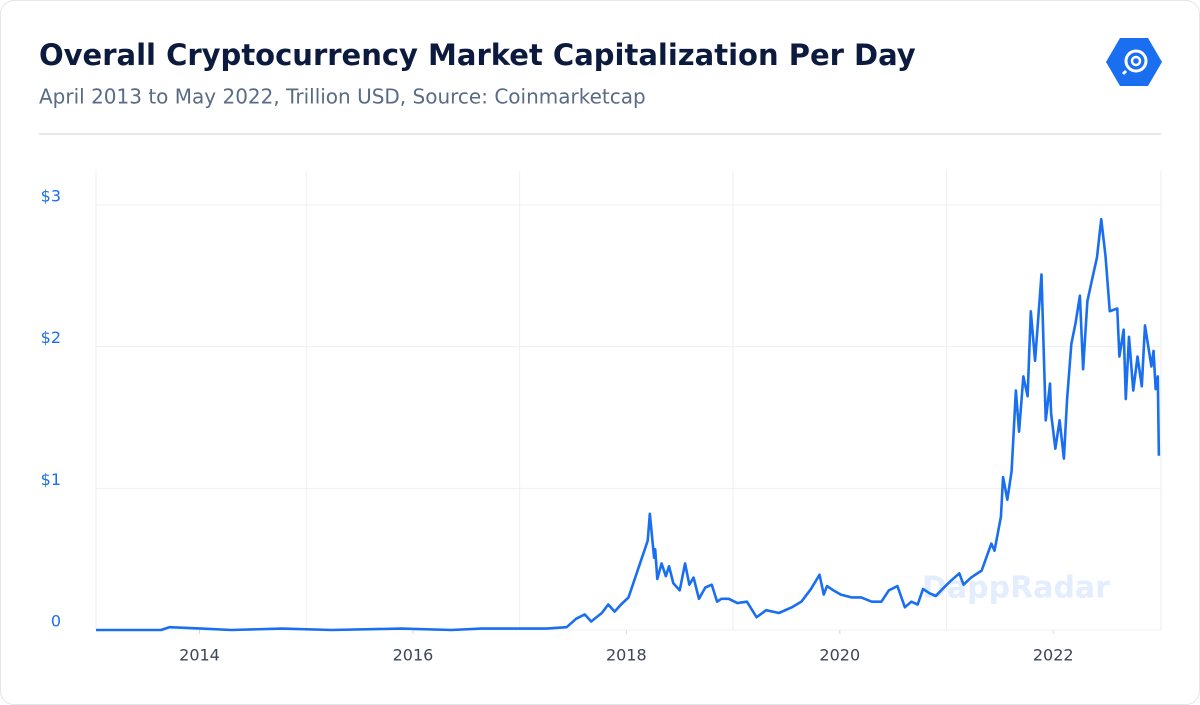 Image resolution: width=1200 pixels, height=705 pixels. What do you see at coordinates (839, 655) in the screenshot?
I see `x-tick-label: 2020` at bounding box center [839, 655].